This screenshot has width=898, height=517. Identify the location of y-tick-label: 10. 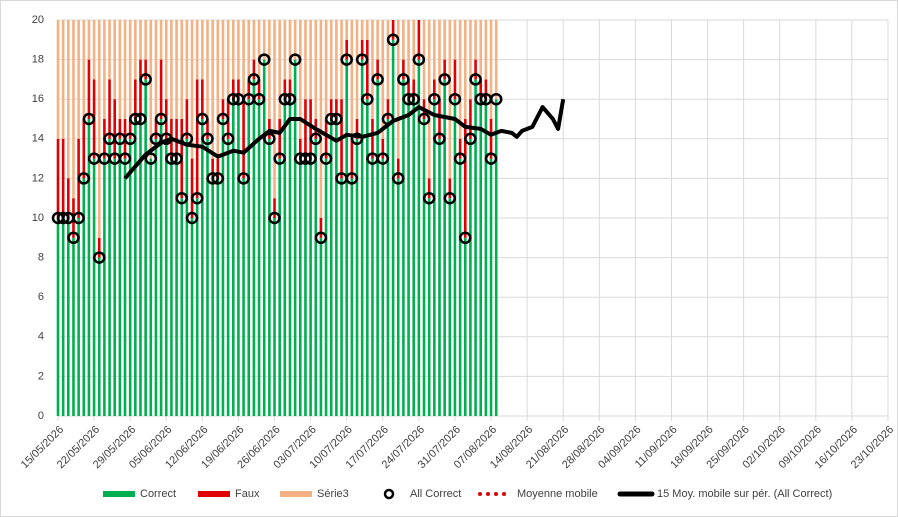
(38, 218).